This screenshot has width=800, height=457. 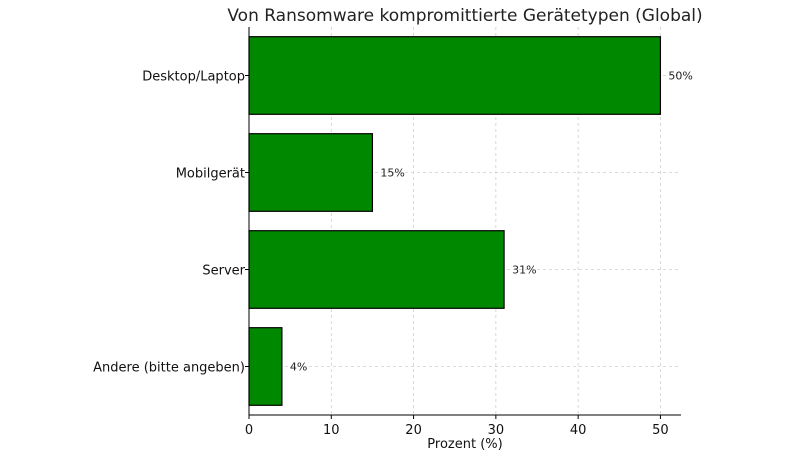 I want to click on category-label: Mobilgerät, so click(x=210, y=174).